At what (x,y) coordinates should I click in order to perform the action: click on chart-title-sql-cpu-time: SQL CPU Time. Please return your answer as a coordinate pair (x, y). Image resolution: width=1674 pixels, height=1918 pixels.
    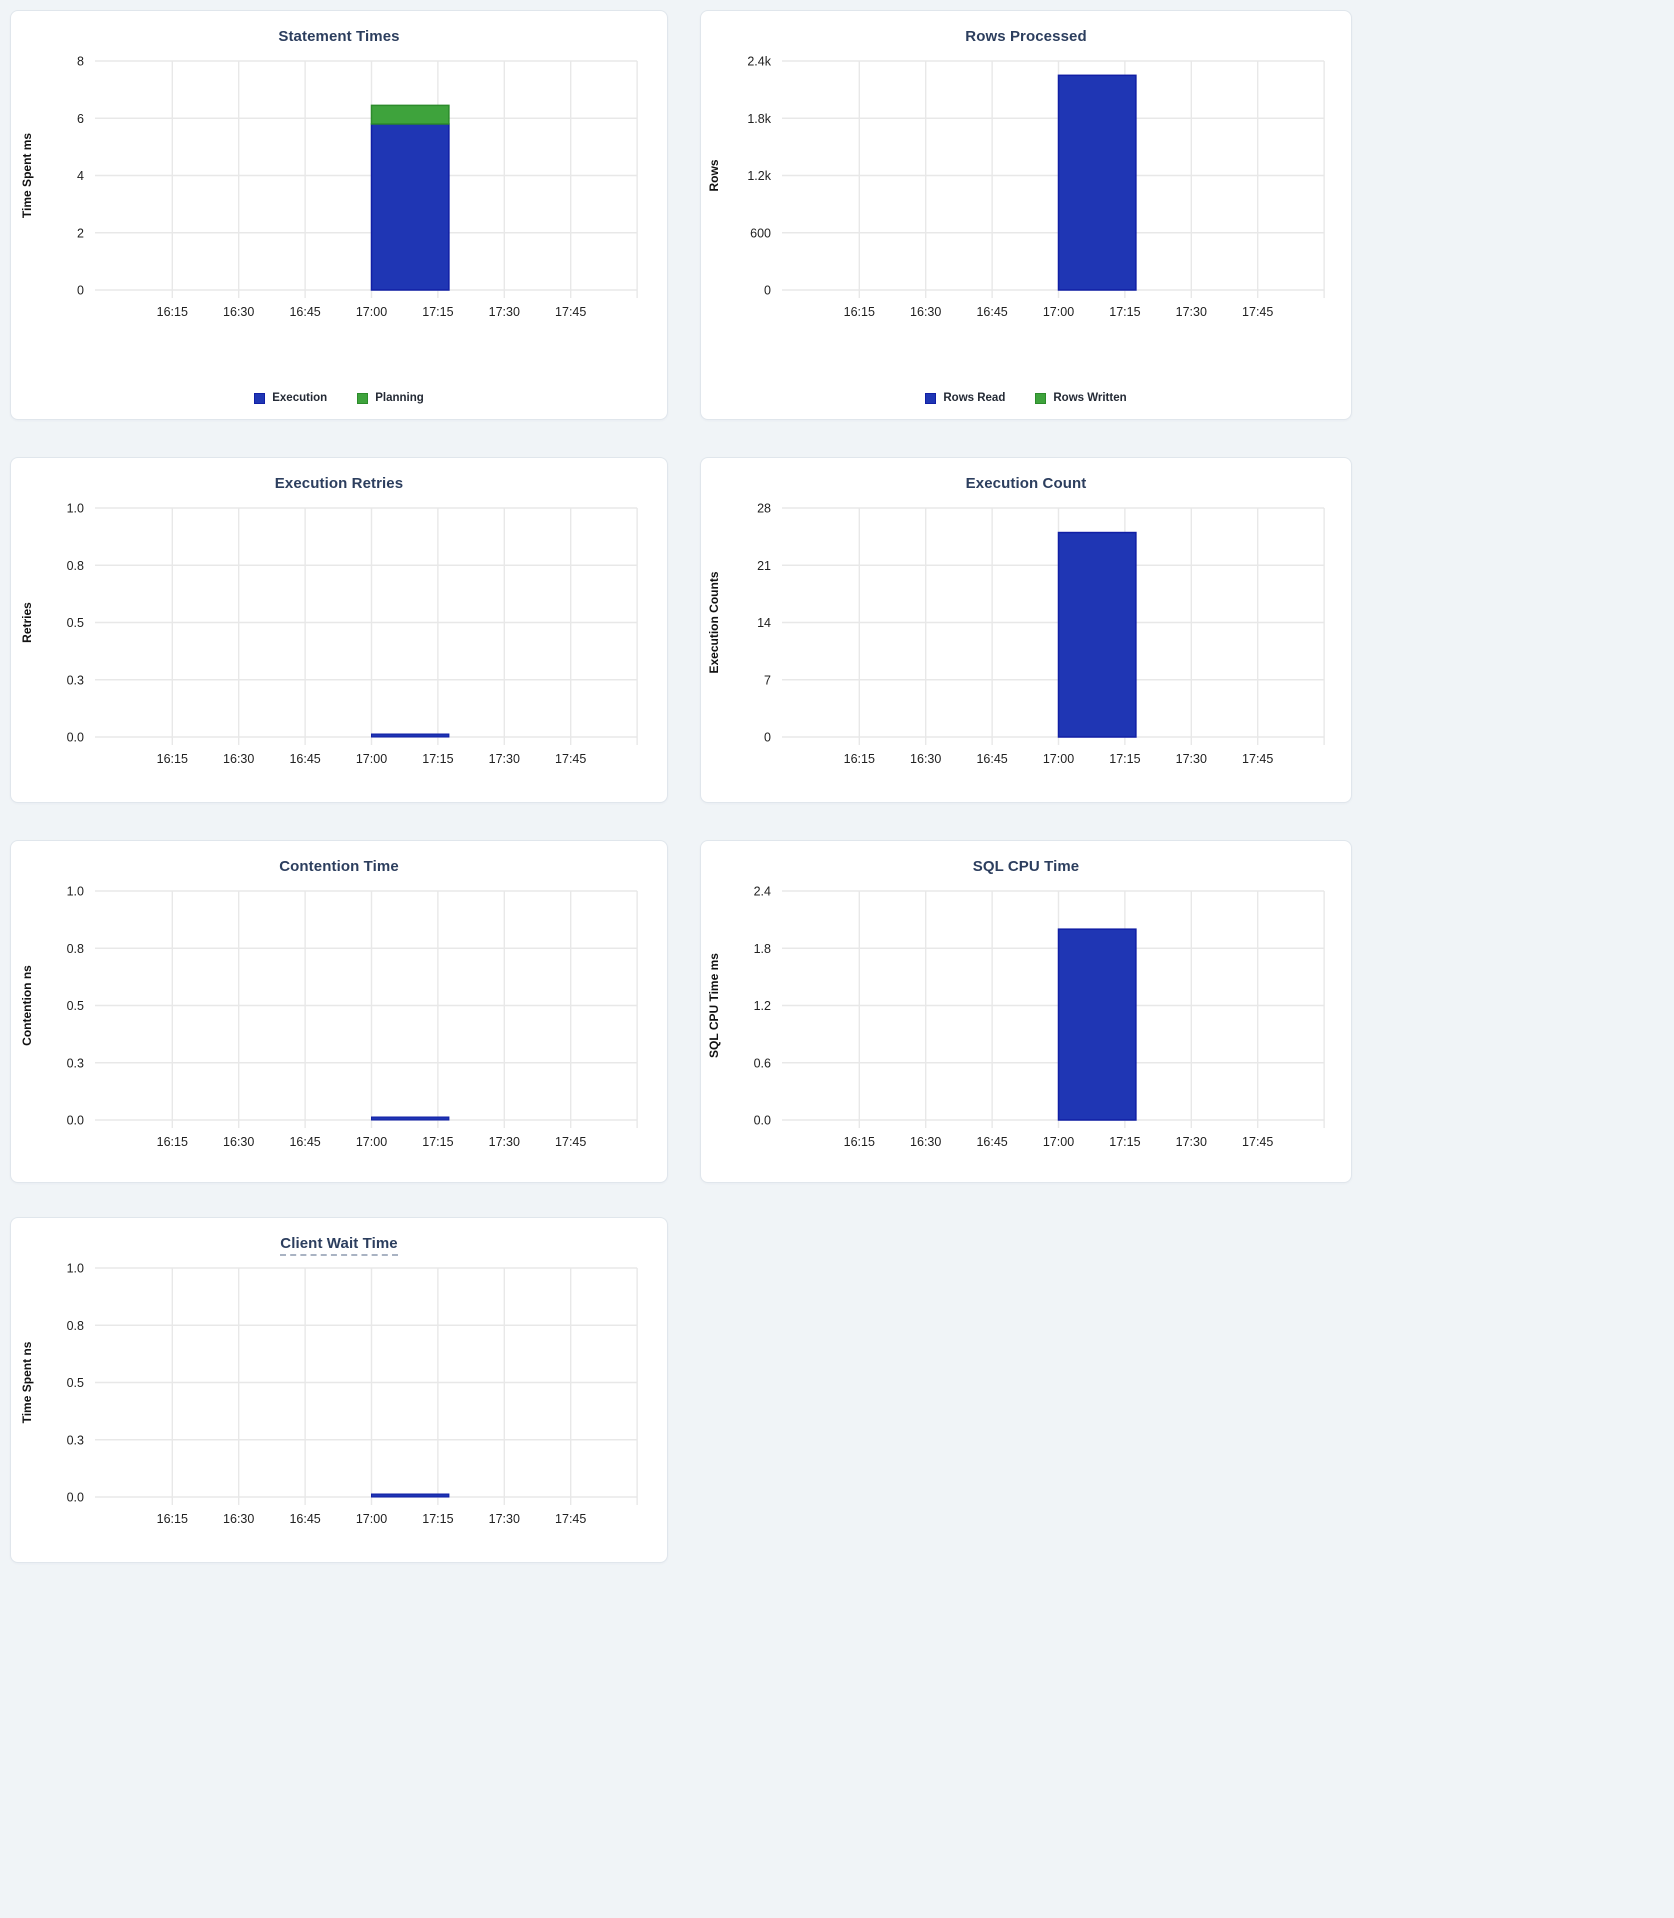
    Looking at the image, I should click on (1026, 866).